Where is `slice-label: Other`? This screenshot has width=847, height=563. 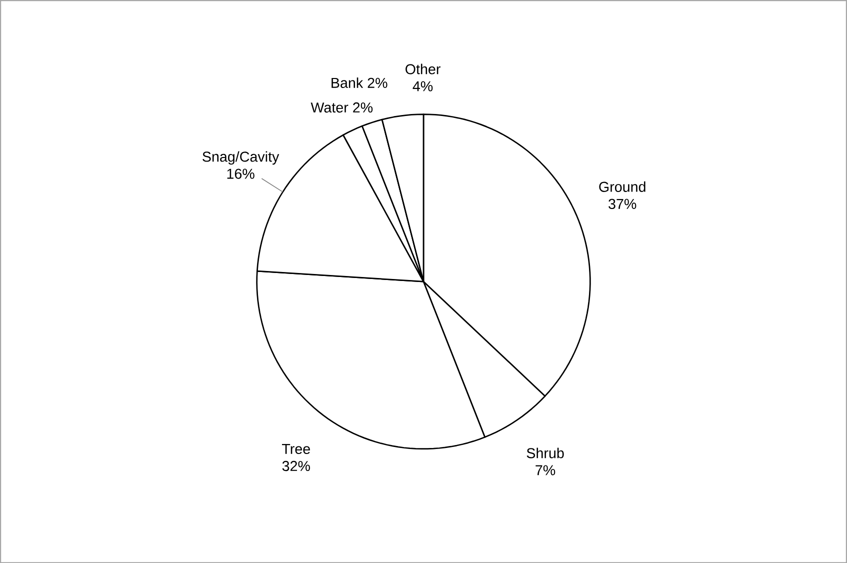
slice-label: Other is located at coordinates (423, 69).